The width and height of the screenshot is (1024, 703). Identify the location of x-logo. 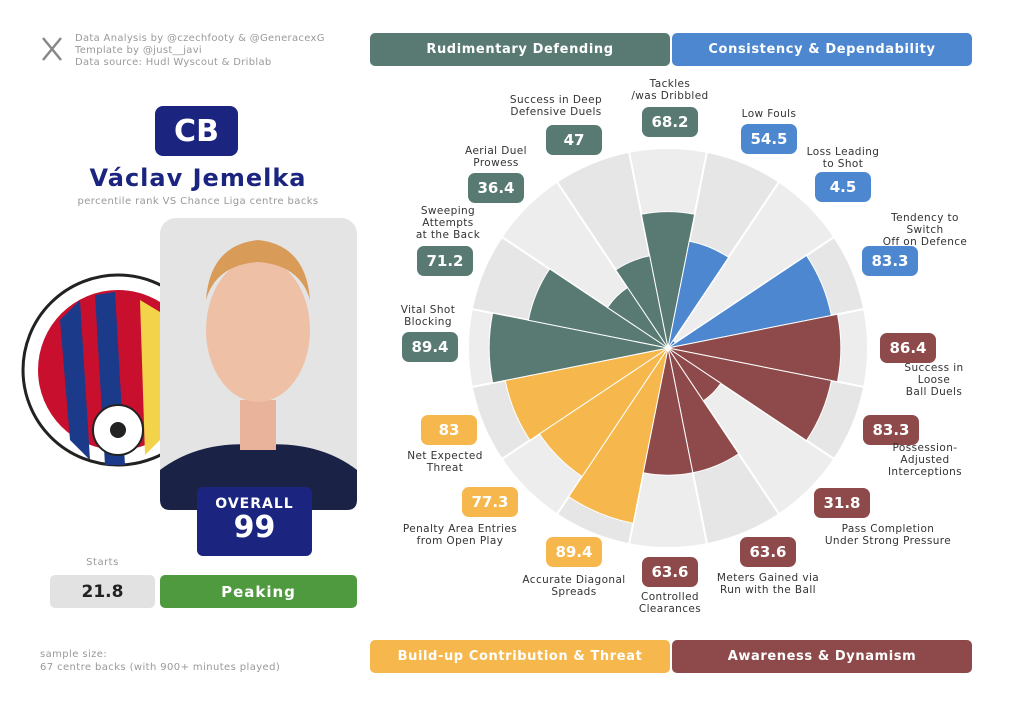
(52, 49).